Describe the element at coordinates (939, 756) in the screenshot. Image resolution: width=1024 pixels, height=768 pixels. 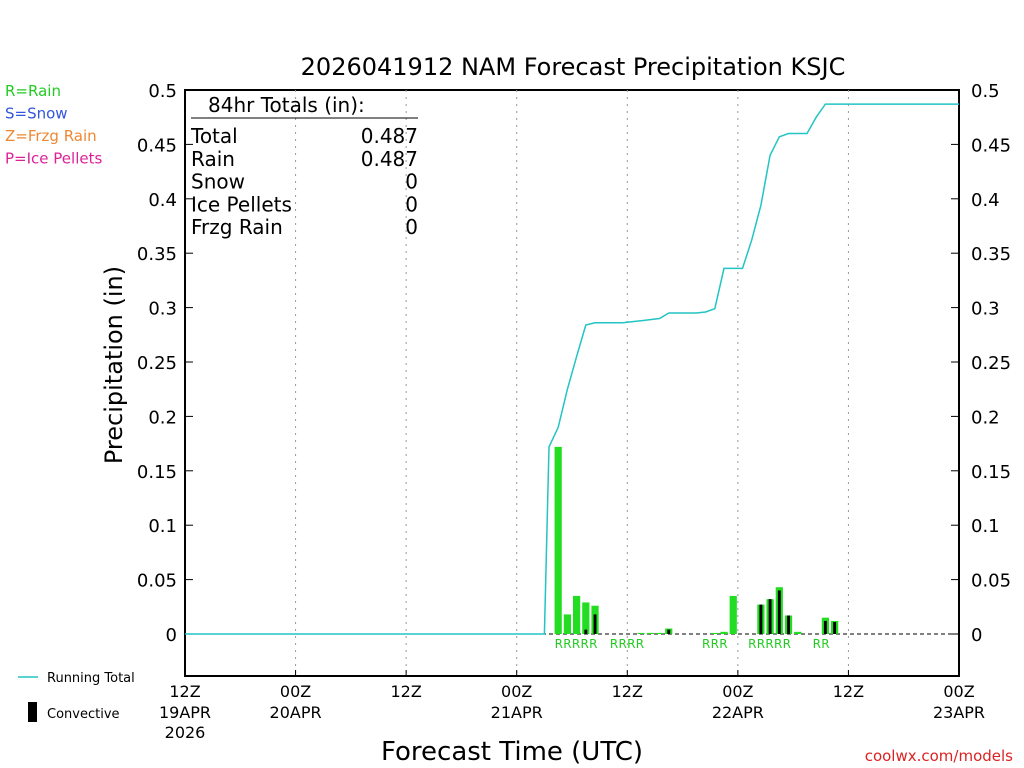
I see `watermark: coolwx.com/models` at that location.